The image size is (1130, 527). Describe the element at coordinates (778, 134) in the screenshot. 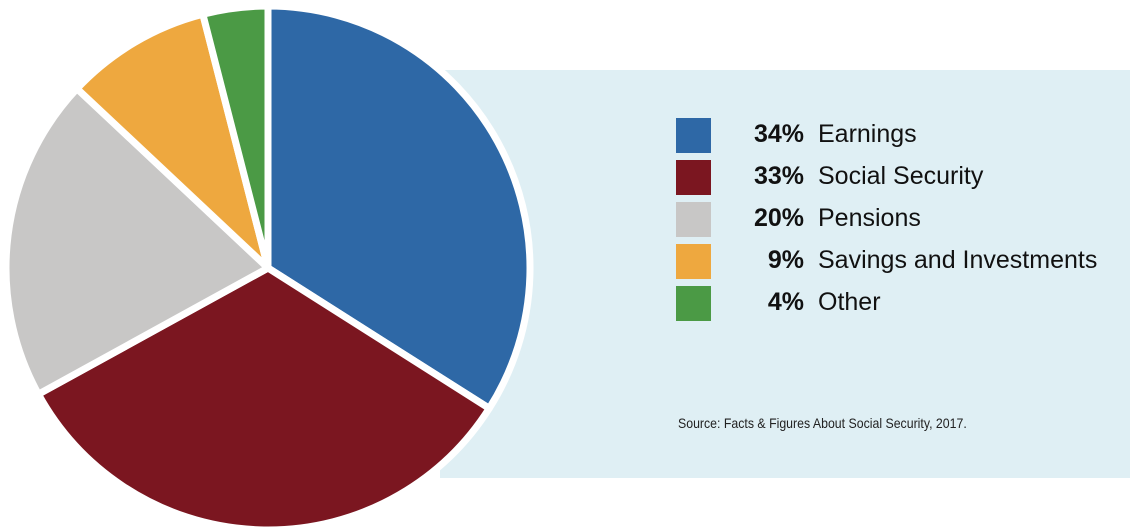

I see `legend-percent: 34%` at that location.